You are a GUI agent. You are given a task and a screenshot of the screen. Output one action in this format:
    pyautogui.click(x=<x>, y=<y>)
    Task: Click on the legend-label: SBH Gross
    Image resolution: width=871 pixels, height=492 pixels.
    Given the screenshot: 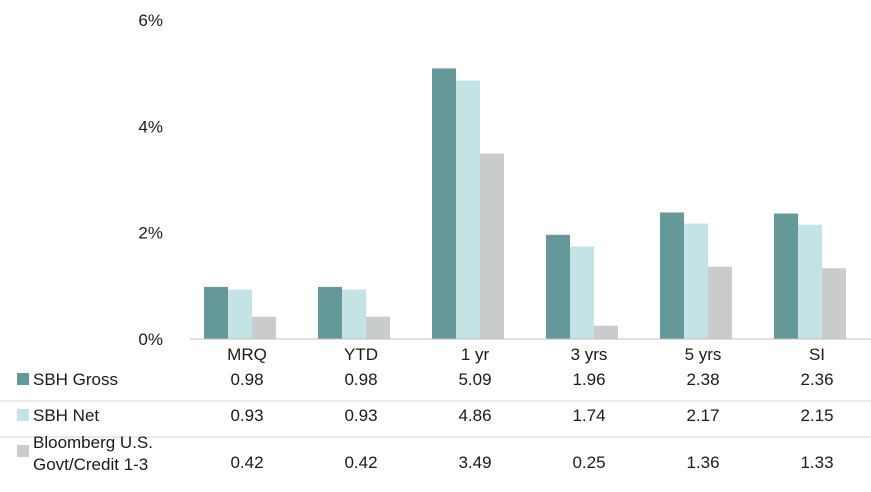 What is the action you would take?
    pyautogui.click(x=75, y=379)
    